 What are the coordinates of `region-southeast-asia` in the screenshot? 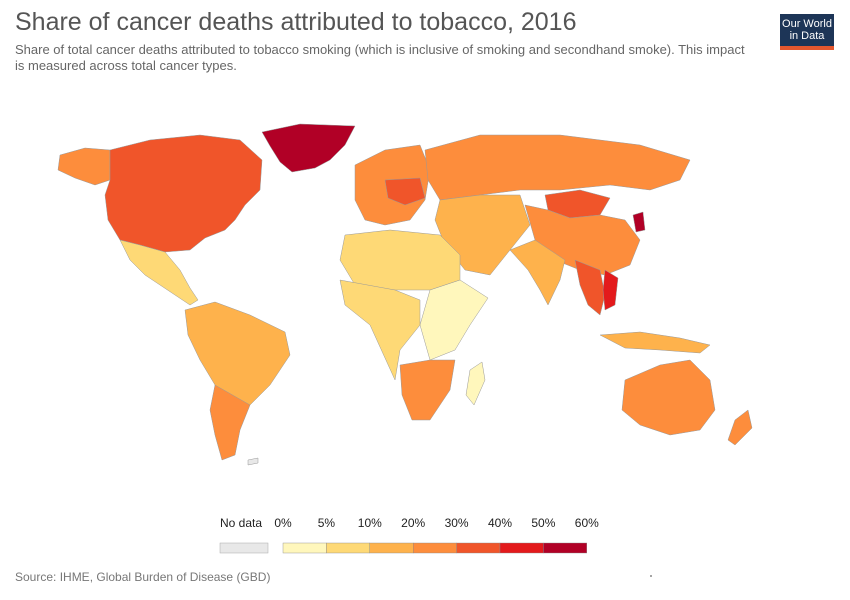 It's located at (590, 287).